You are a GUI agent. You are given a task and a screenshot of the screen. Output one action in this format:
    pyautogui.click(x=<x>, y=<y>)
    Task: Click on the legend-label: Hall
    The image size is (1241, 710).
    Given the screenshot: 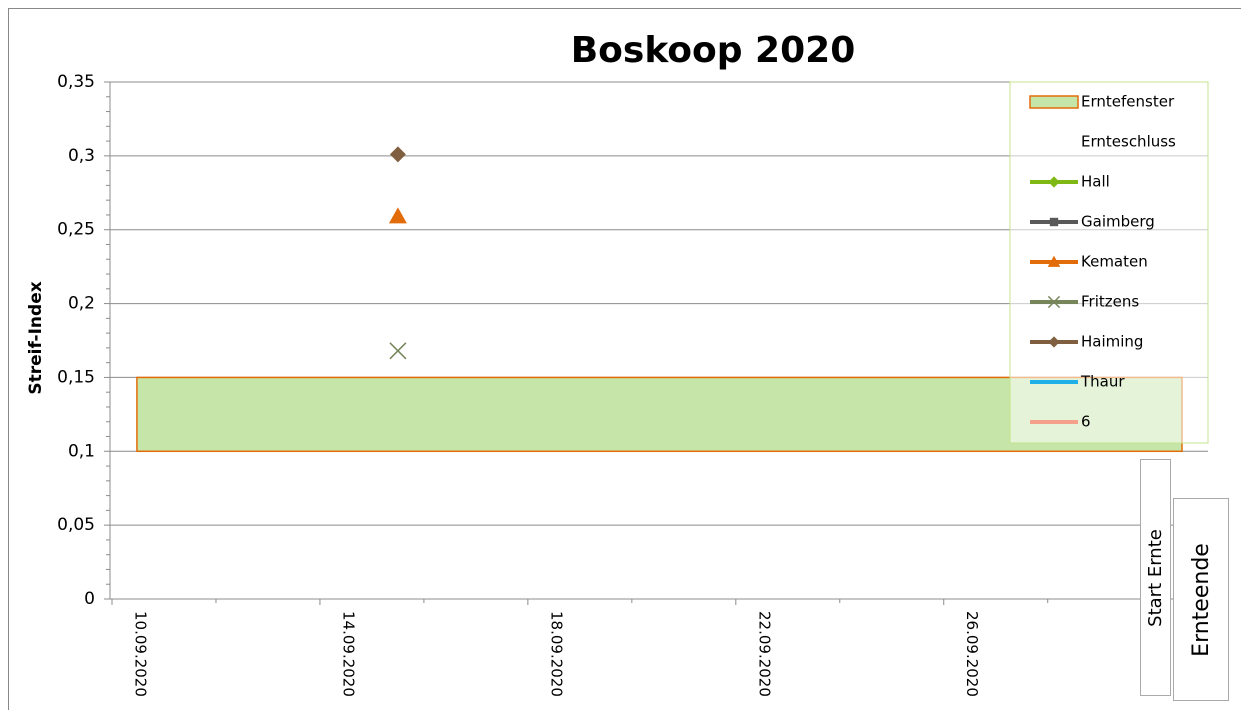 What is the action you would take?
    pyautogui.click(x=1095, y=182)
    